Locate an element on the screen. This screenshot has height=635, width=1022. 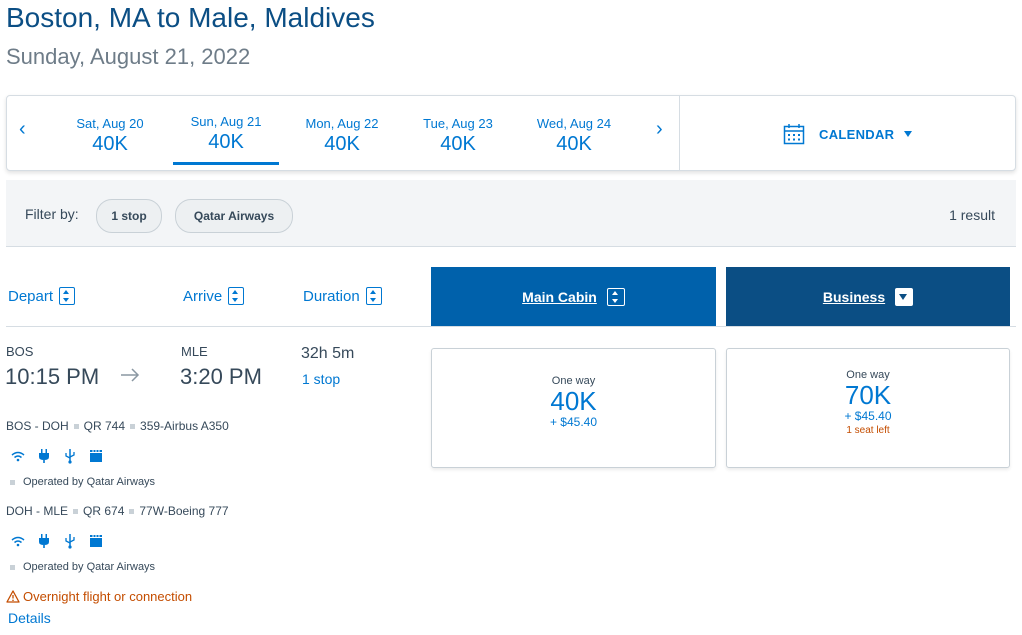
sort-arrive: Arrive is located at coordinates (214, 296).